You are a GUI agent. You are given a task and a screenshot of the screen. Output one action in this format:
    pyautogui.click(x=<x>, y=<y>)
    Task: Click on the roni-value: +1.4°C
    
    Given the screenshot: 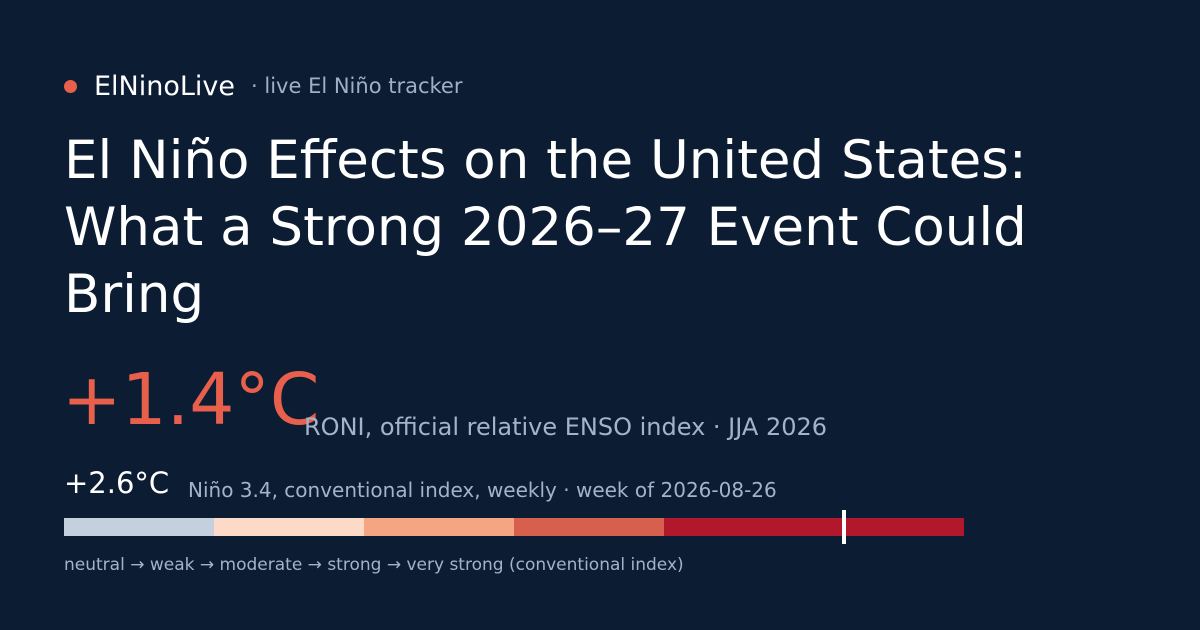 What is the action you would take?
    pyautogui.click(x=191, y=399)
    